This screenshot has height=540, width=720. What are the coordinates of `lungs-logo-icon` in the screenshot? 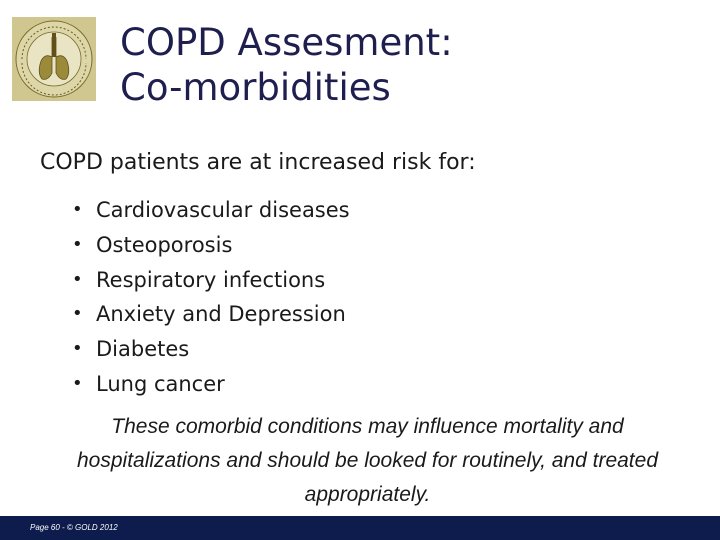 It's located at (54, 59).